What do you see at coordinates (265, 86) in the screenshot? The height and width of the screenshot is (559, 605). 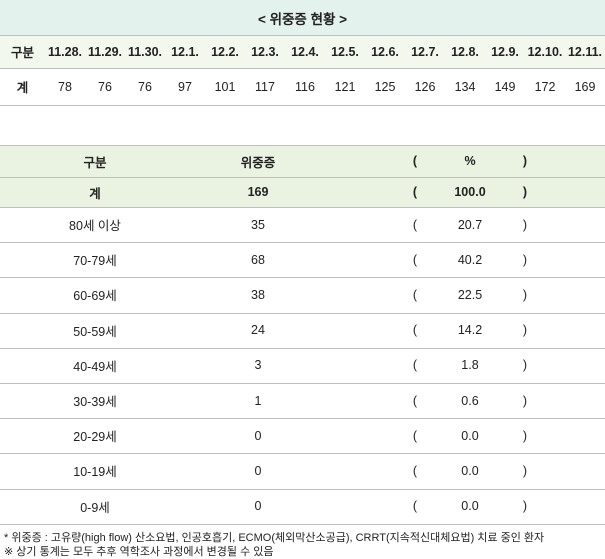 I see `table-cell: 117` at bounding box center [265, 86].